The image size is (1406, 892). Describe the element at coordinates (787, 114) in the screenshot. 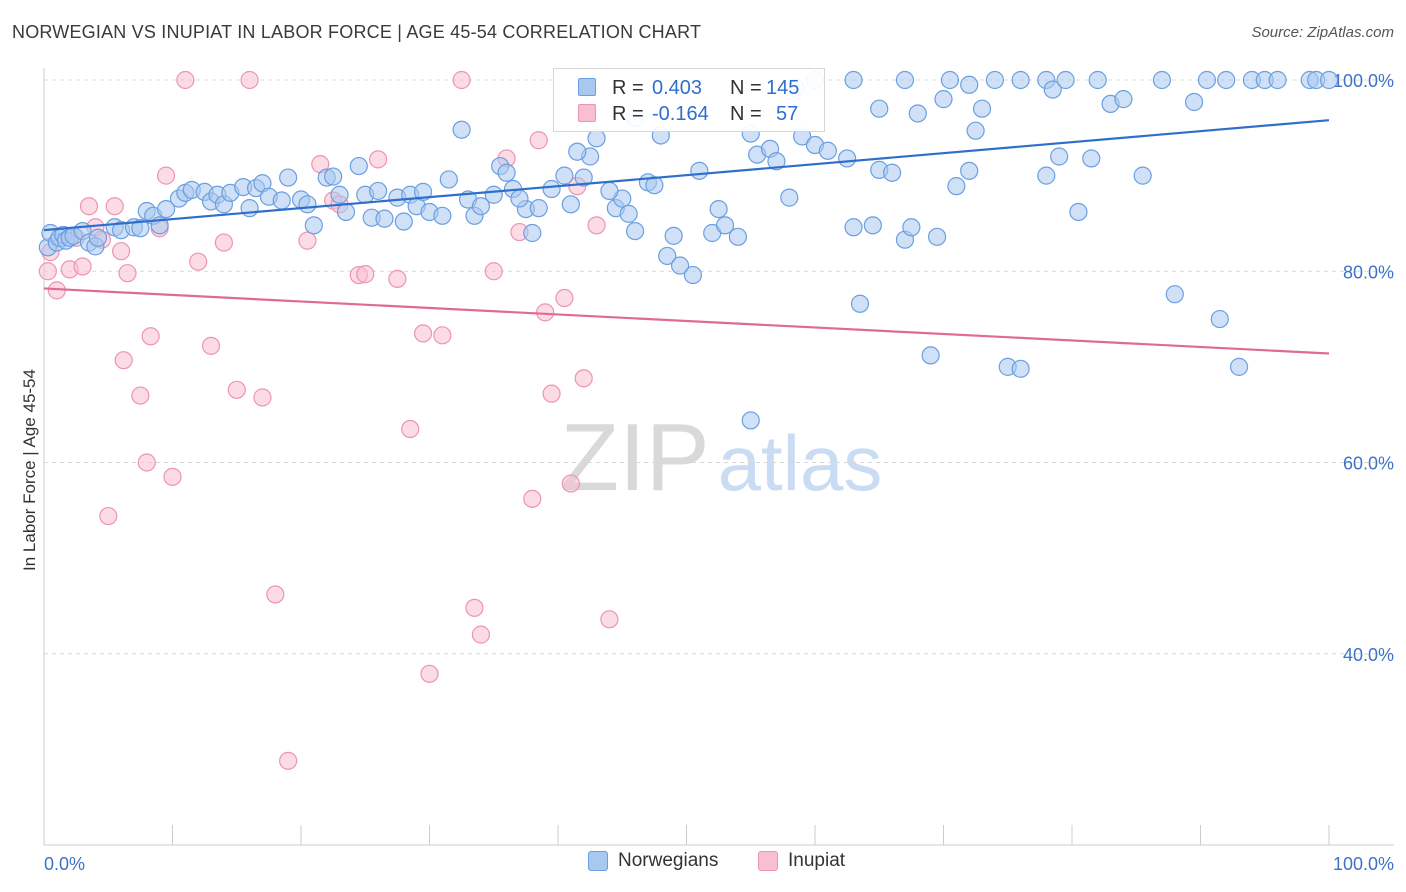

I see `legend-n-value: 57` at that location.